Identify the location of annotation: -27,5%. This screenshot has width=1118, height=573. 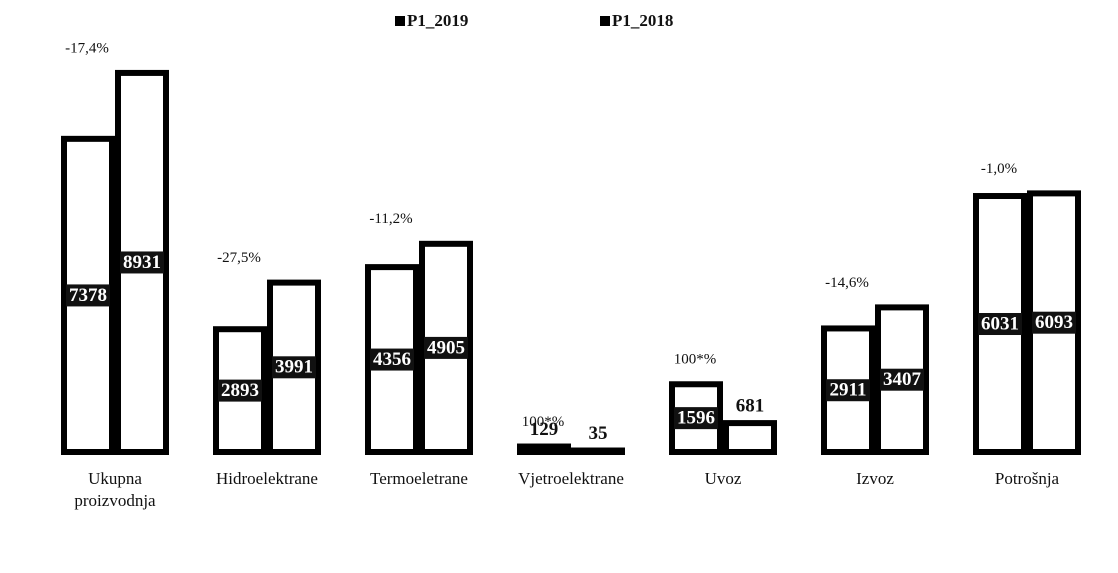
(239, 258).